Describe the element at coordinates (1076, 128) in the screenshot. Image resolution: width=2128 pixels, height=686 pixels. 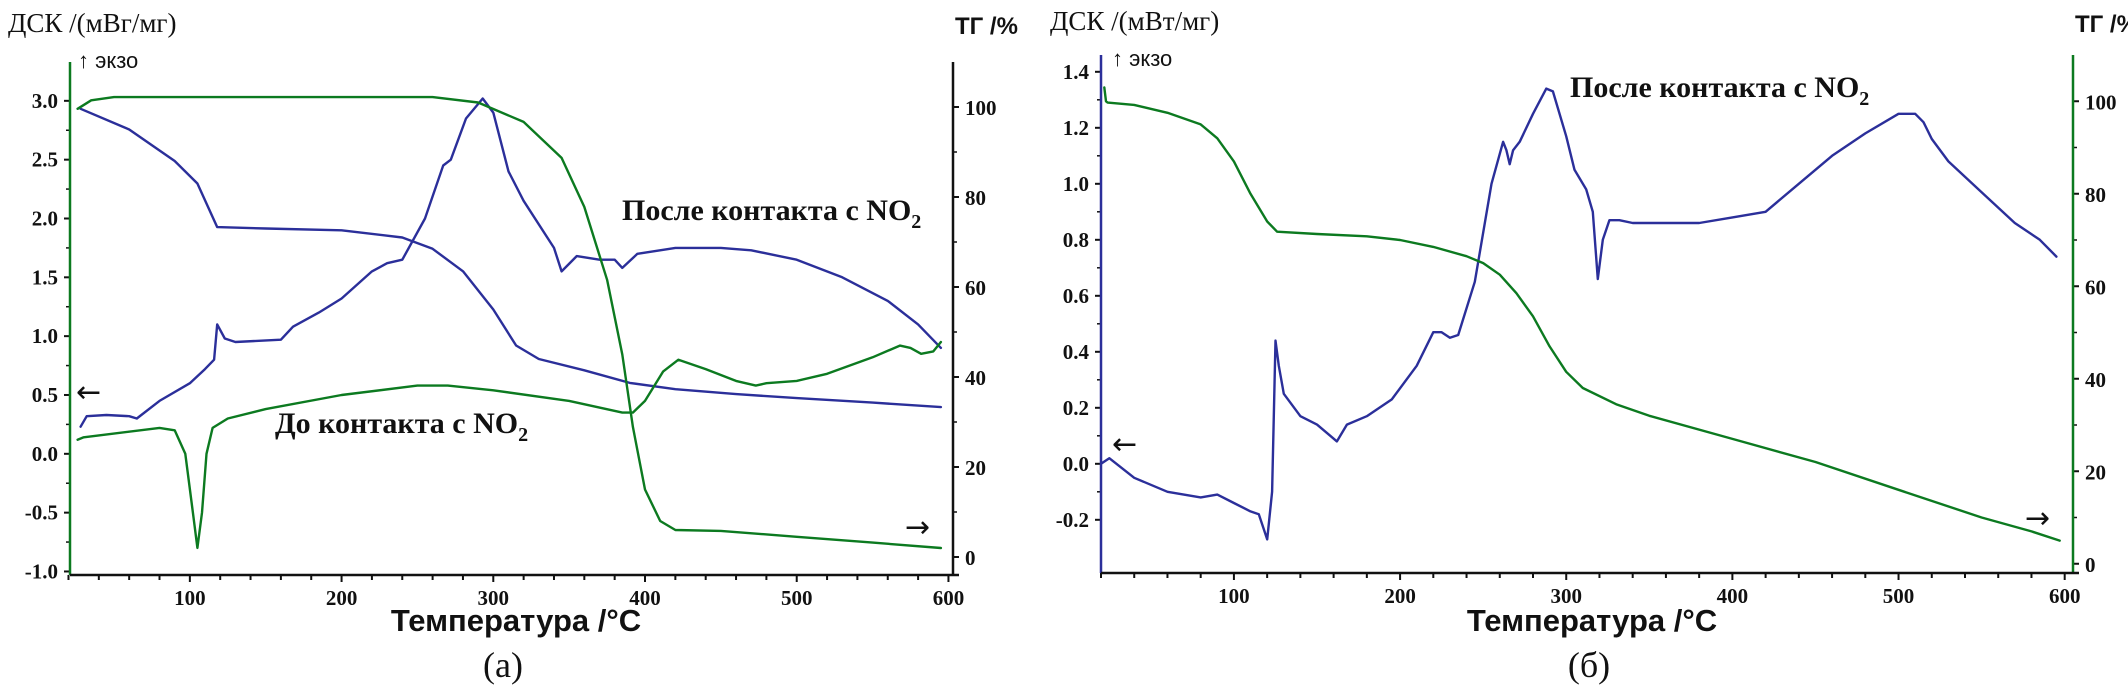
I see `left-tick-label: 1.2` at that location.